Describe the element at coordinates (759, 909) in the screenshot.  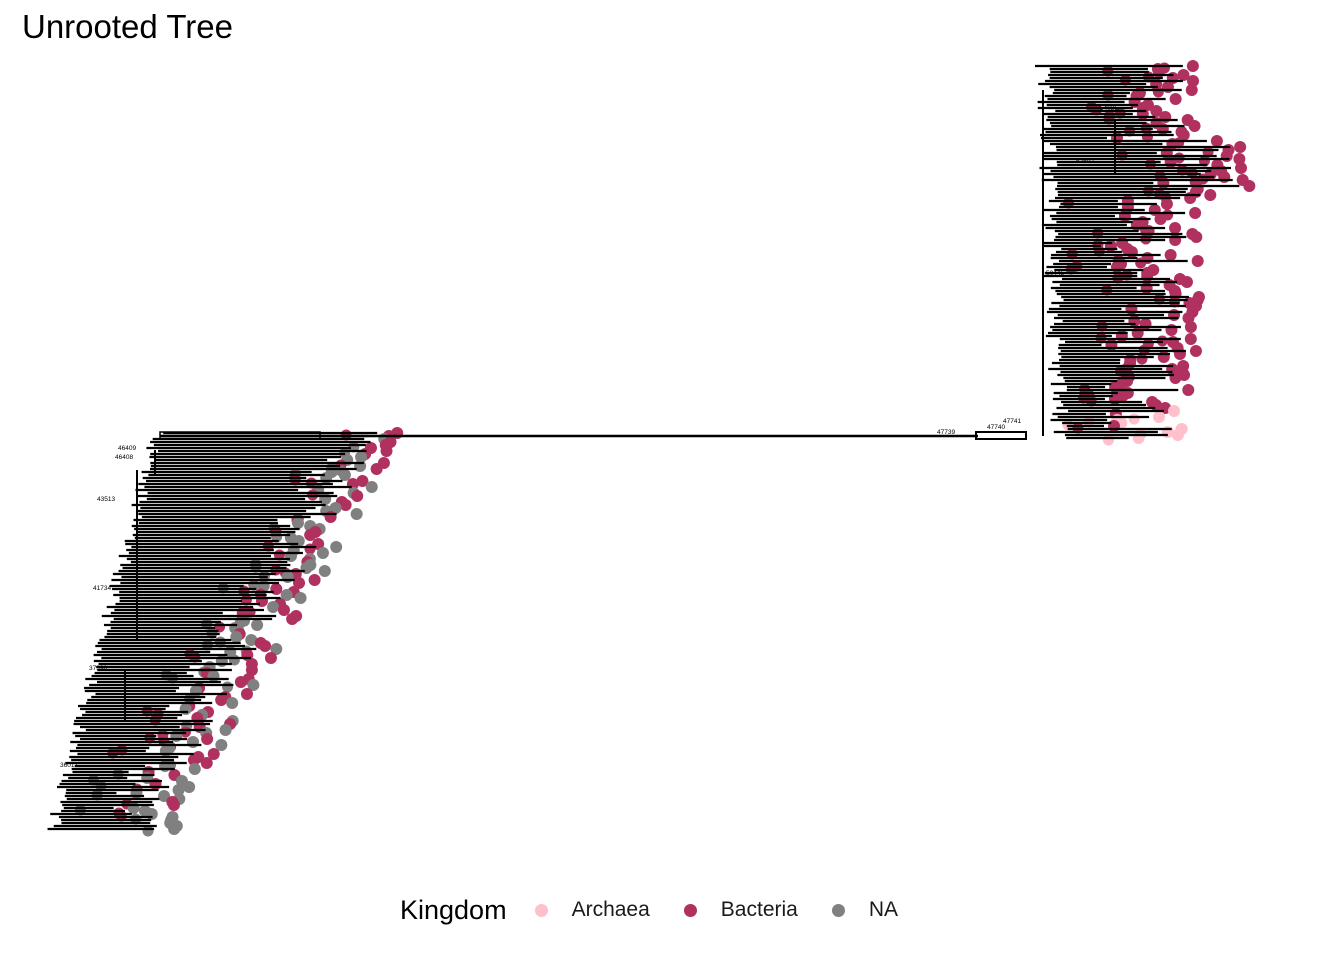
I see `legend-label-bacteria: Bacteria` at that location.